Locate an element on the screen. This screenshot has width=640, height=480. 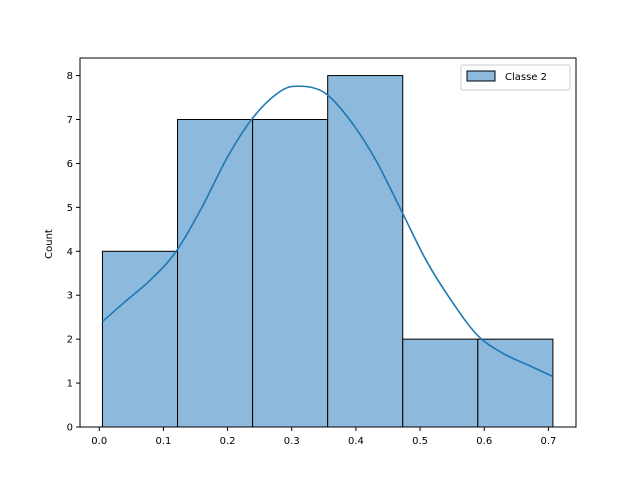
x-tick-label: 0.2 is located at coordinates (228, 441).